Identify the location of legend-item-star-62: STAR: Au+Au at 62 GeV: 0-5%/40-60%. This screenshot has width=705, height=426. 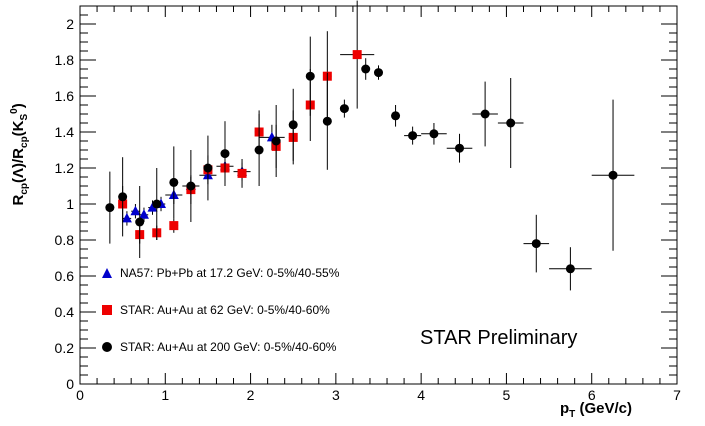
(220, 310).